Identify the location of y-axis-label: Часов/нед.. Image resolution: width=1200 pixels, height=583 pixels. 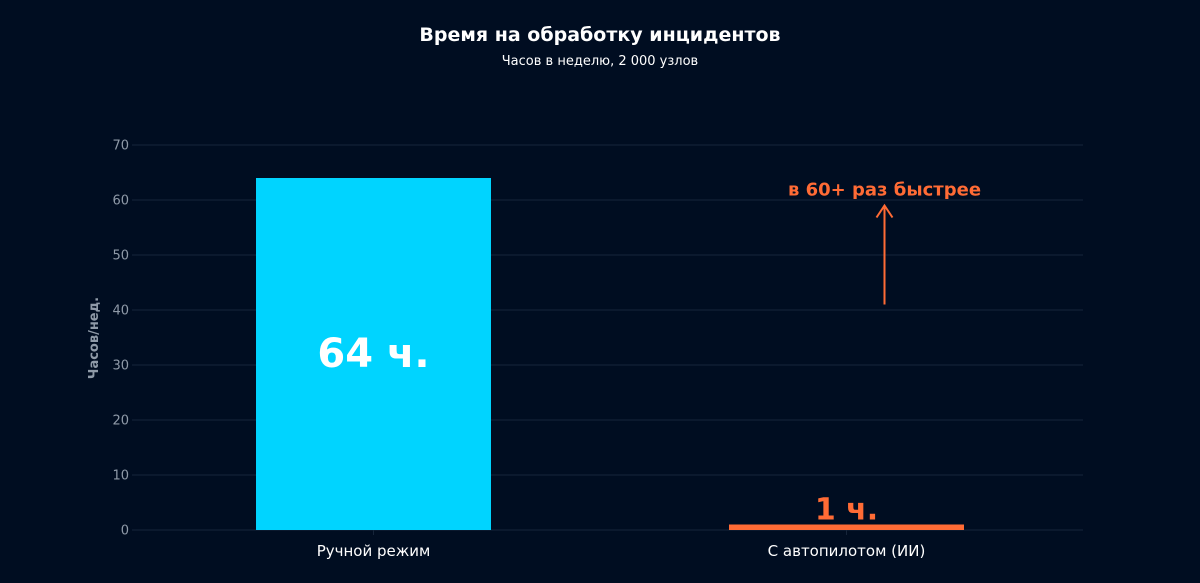
(94, 338).